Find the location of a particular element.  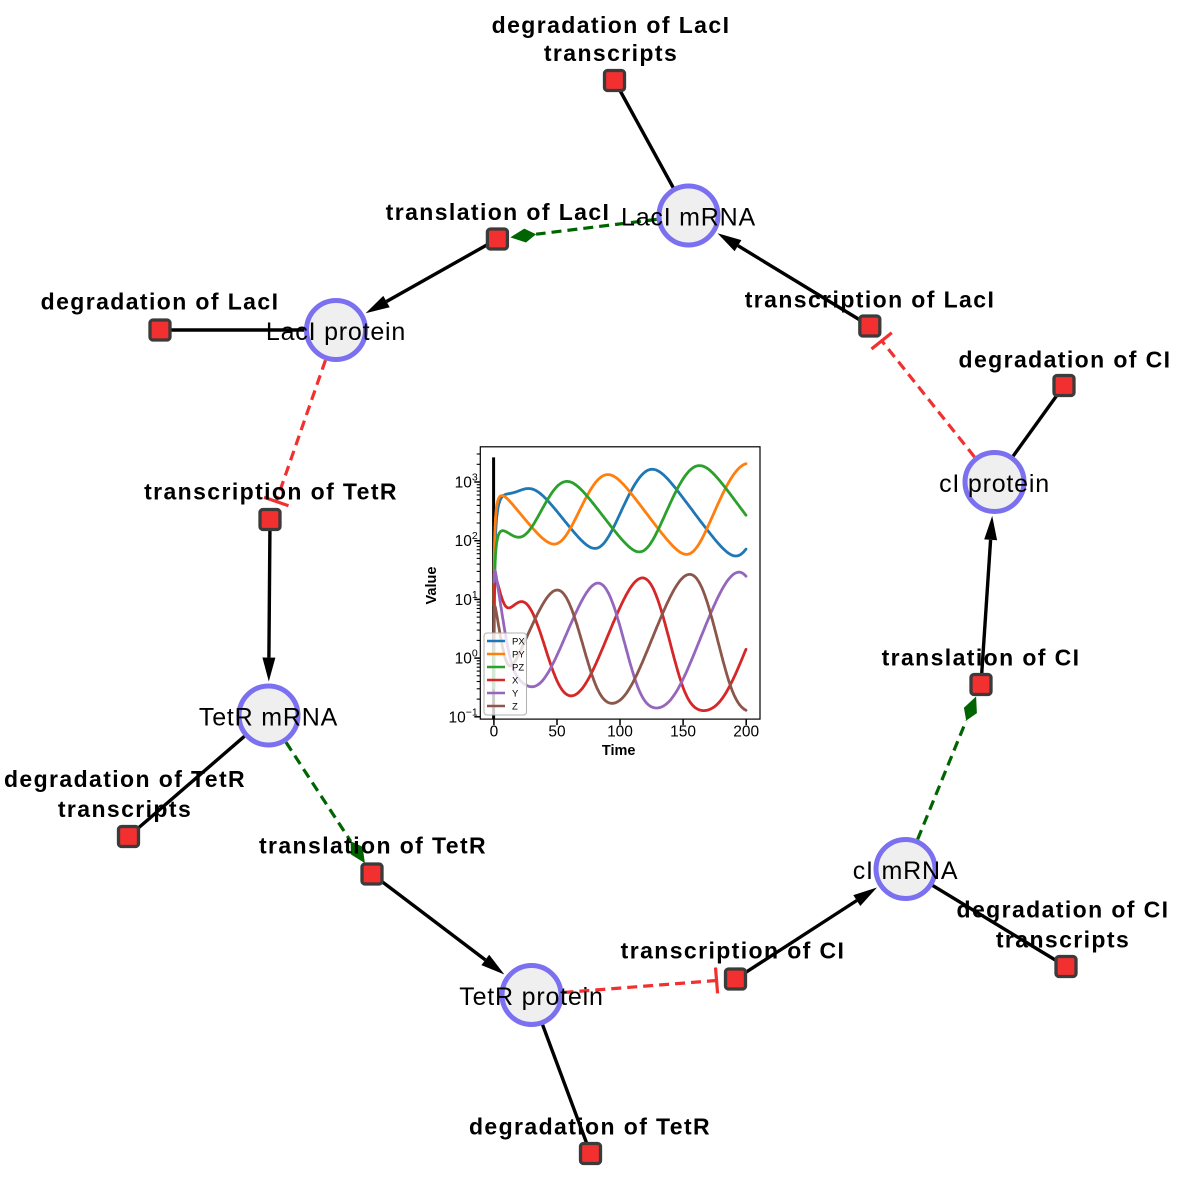

svg-text: cI mRNA is located at coordinates (906, 871).